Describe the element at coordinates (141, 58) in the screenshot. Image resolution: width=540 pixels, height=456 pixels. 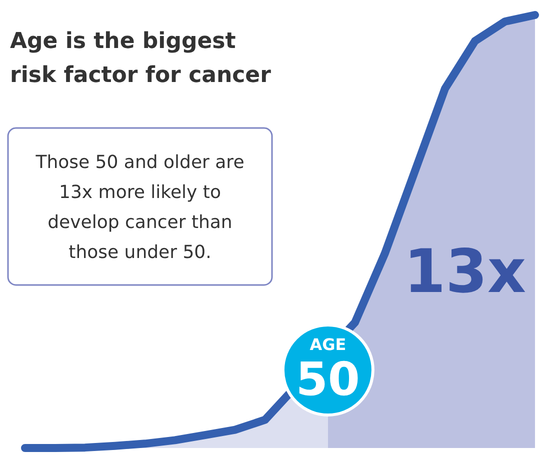
I see `text: Age is the biggest risk factor for cancer` at that location.